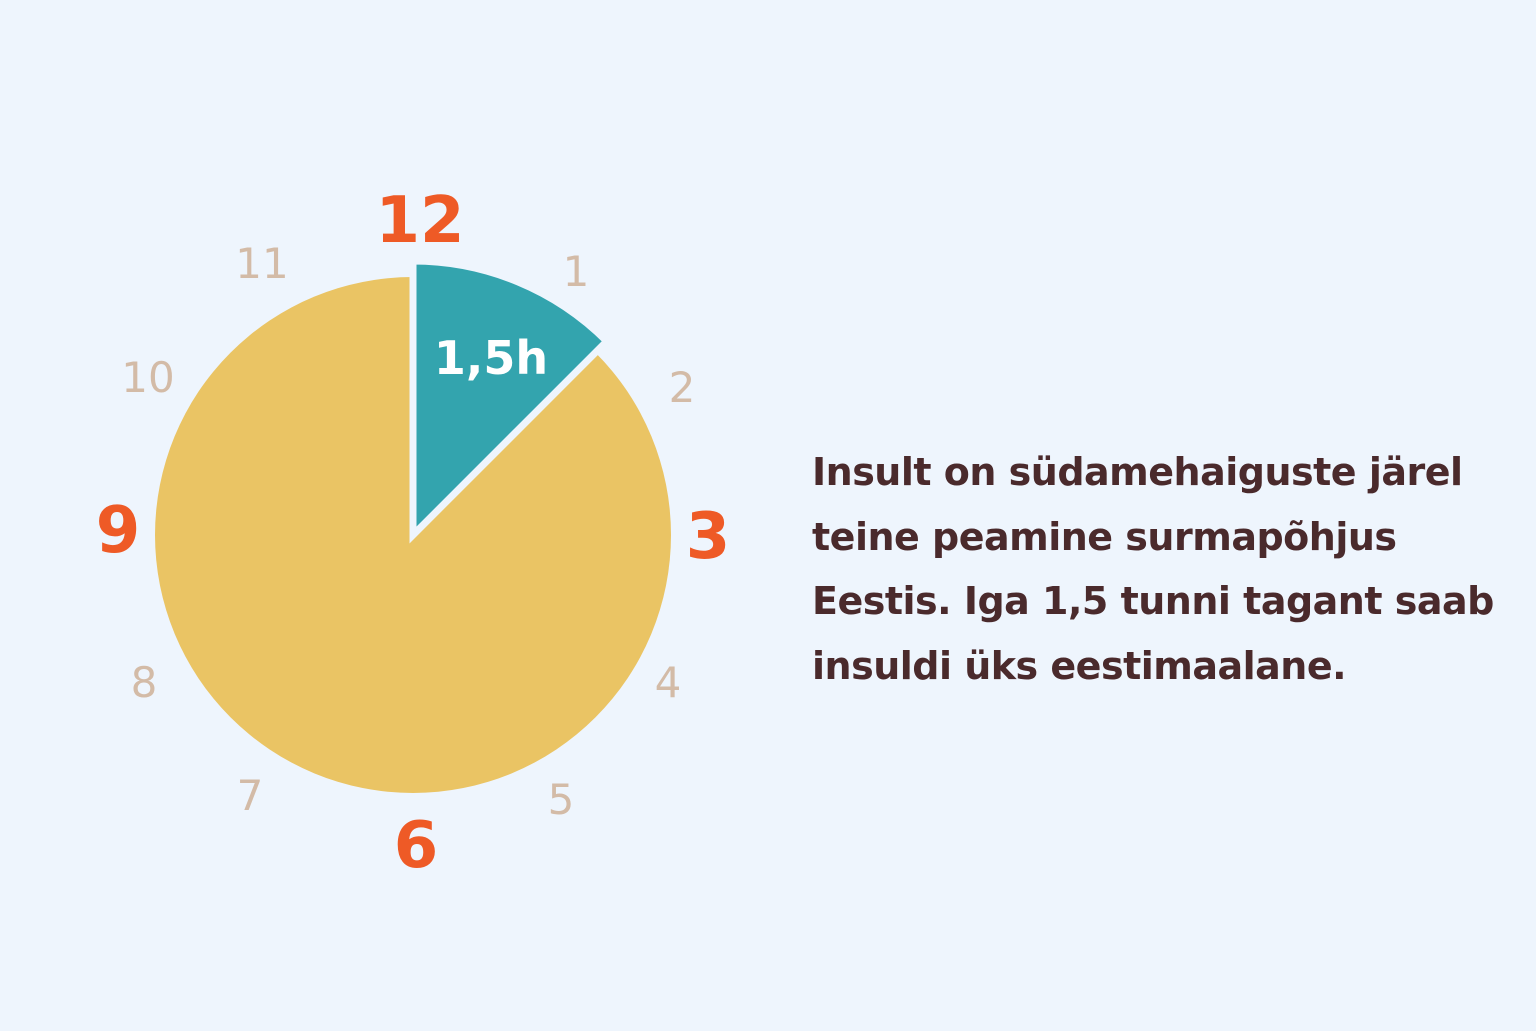  Describe the element at coordinates (250, 795) in the screenshot. I see `clock-number-7: 7` at that location.